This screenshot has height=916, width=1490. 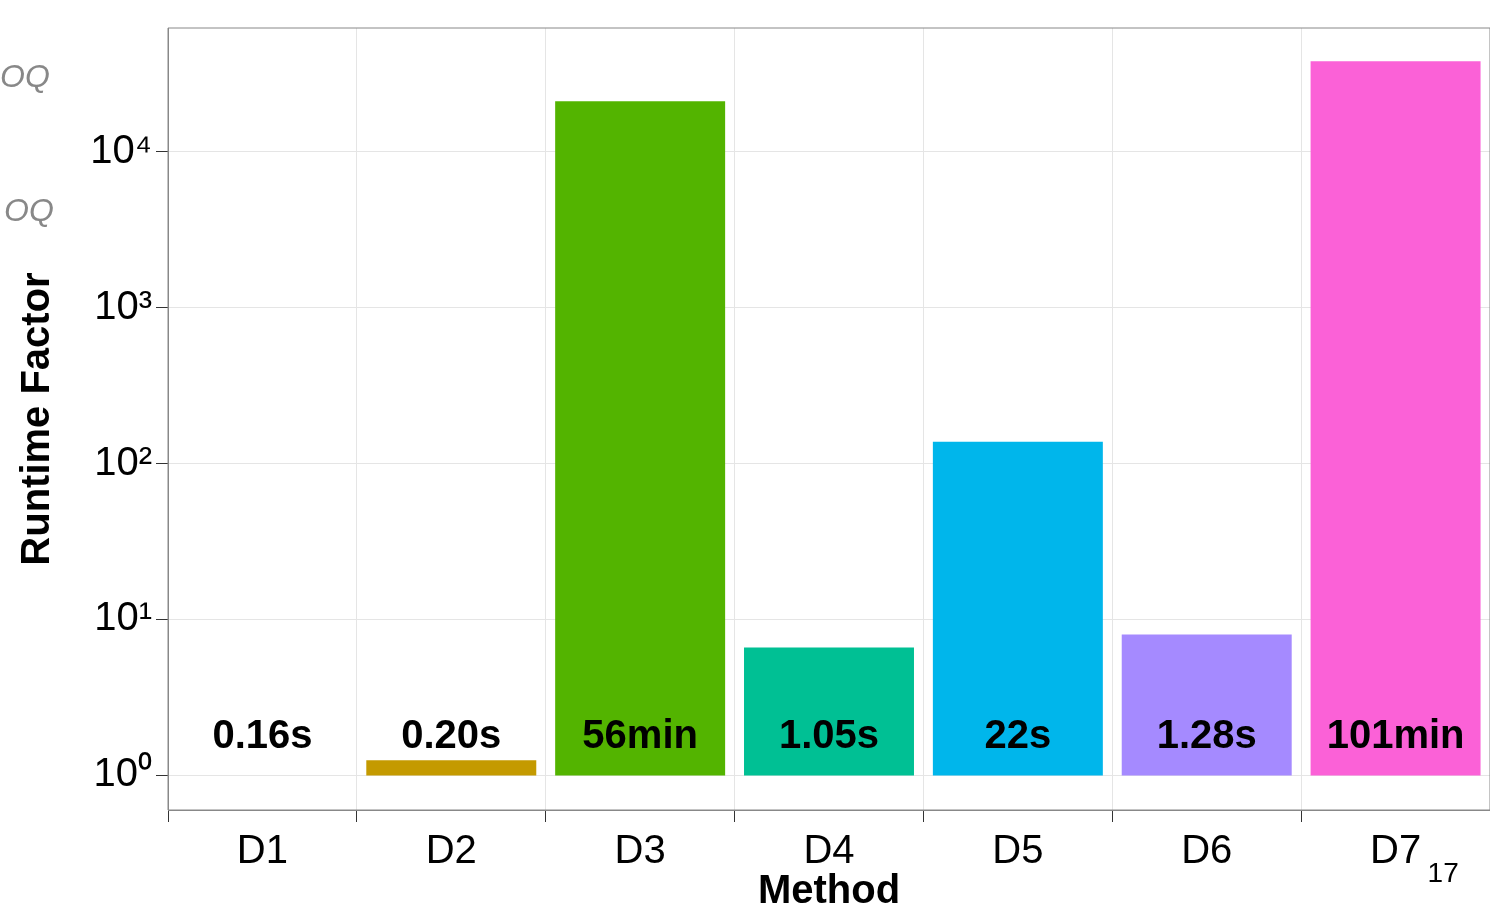 What do you see at coordinates (829, 734) in the screenshot?
I see `annotation: 1.05s` at bounding box center [829, 734].